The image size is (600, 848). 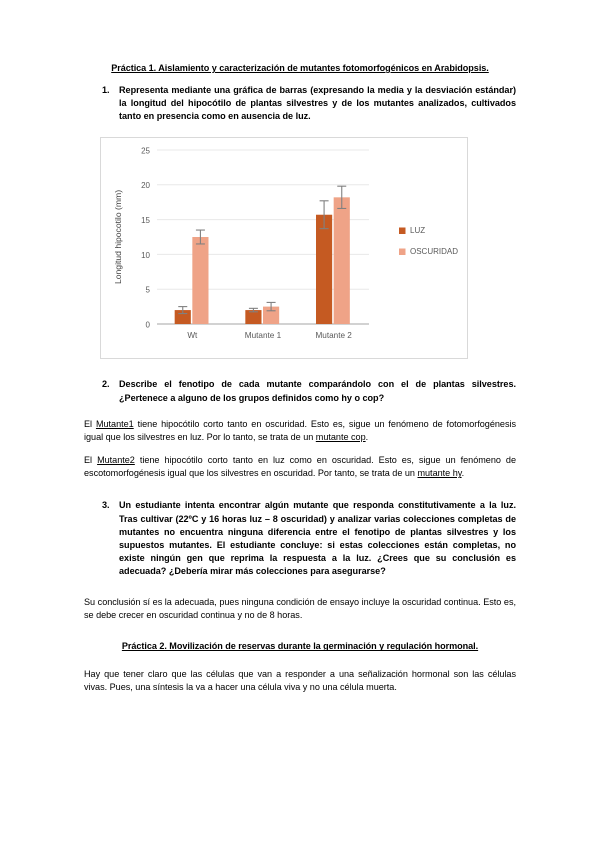 What do you see at coordinates (114, 423) in the screenshot?
I see `answer-2a-mutante1-term: Mutante1` at bounding box center [114, 423].